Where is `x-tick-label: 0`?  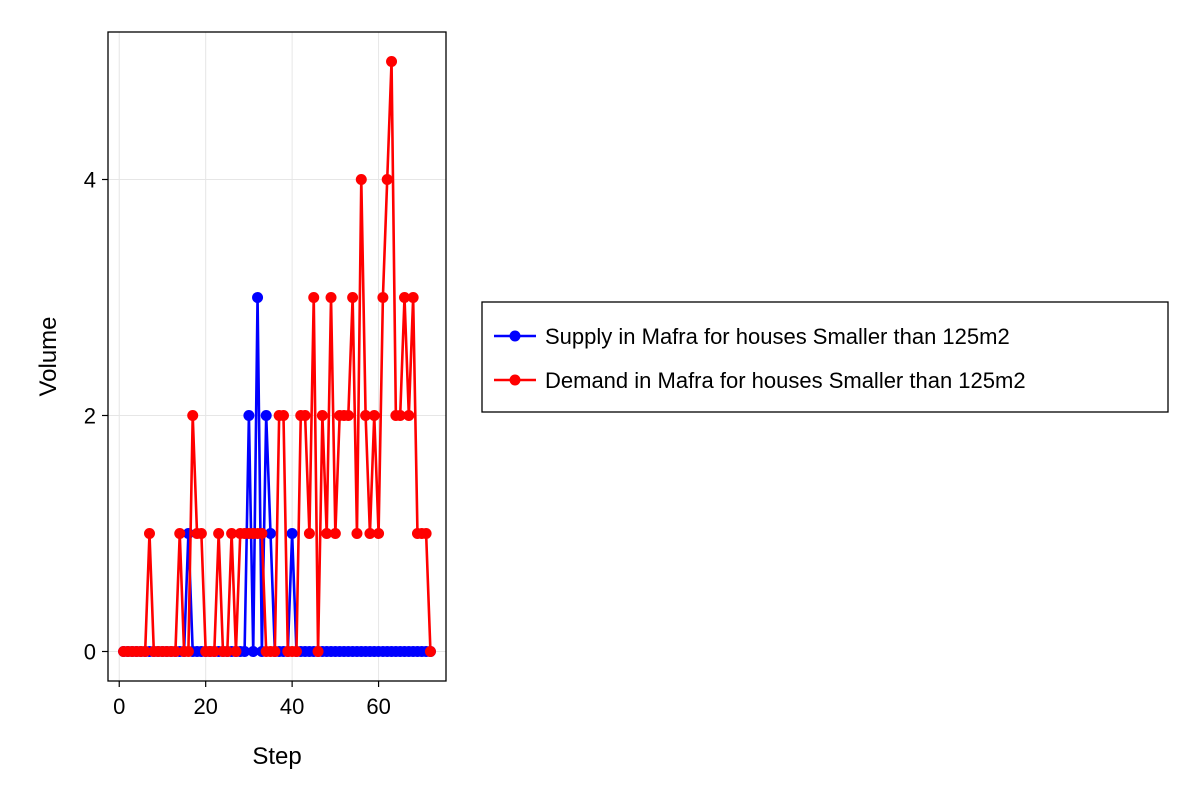 x-tick-label: 0 is located at coordinates (119, 706).